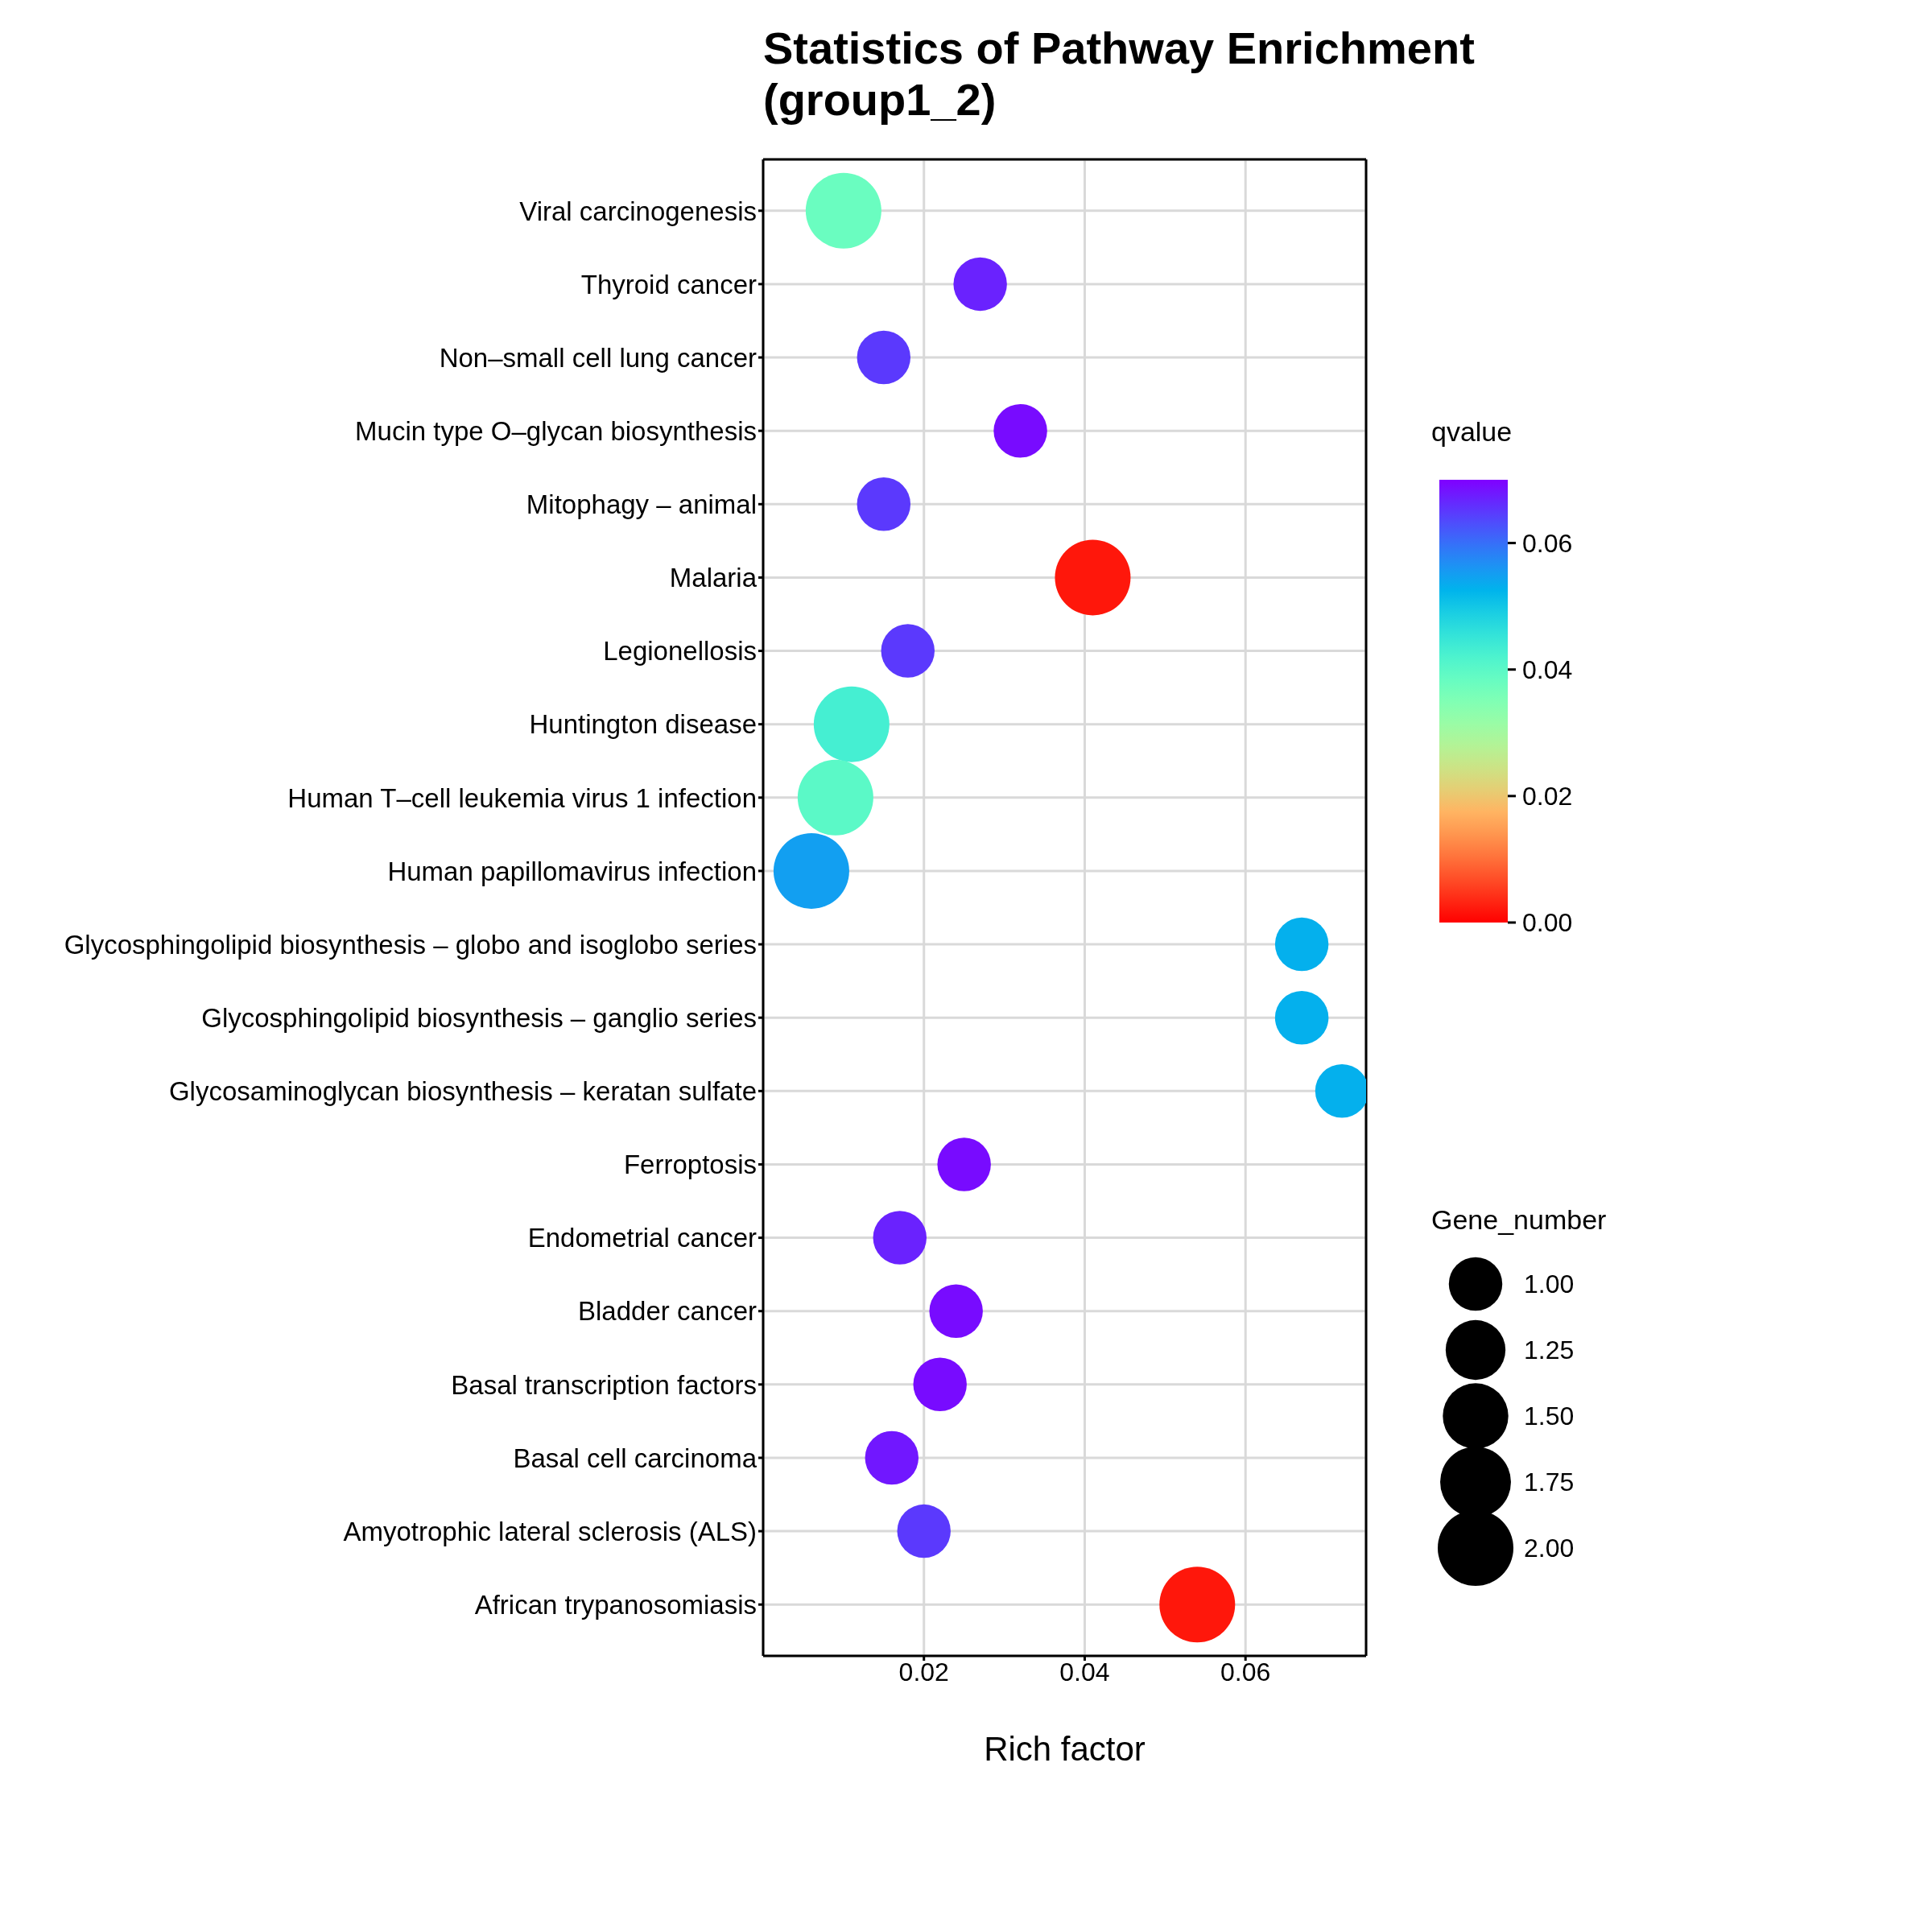 The image size is (1932, 1932). I want to click on legend-title: Gene_number, so click(1519, 1219).